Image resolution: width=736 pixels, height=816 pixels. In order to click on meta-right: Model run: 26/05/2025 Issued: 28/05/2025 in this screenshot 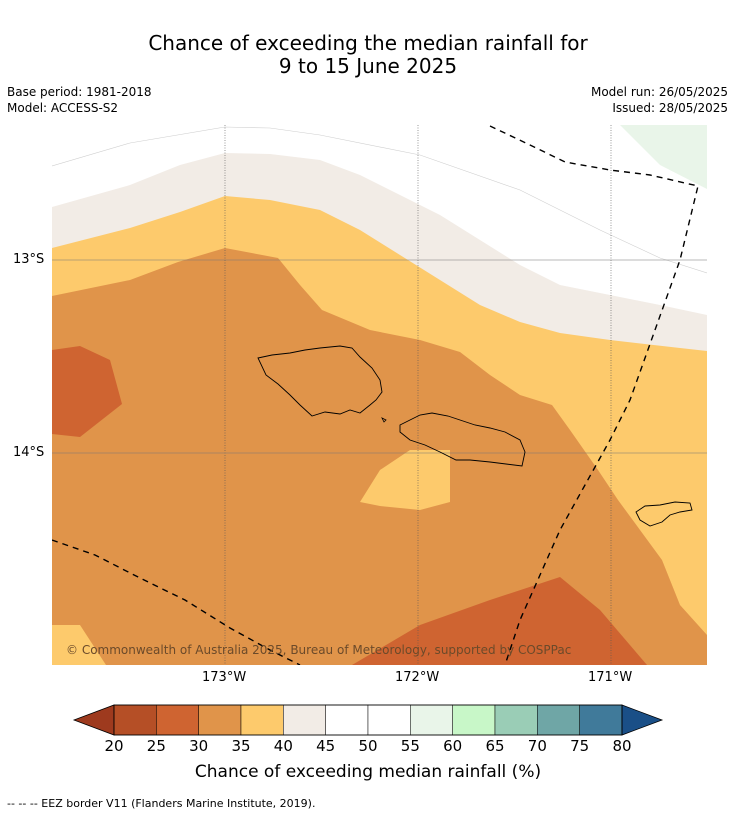, I will do `click(659, 100)`.